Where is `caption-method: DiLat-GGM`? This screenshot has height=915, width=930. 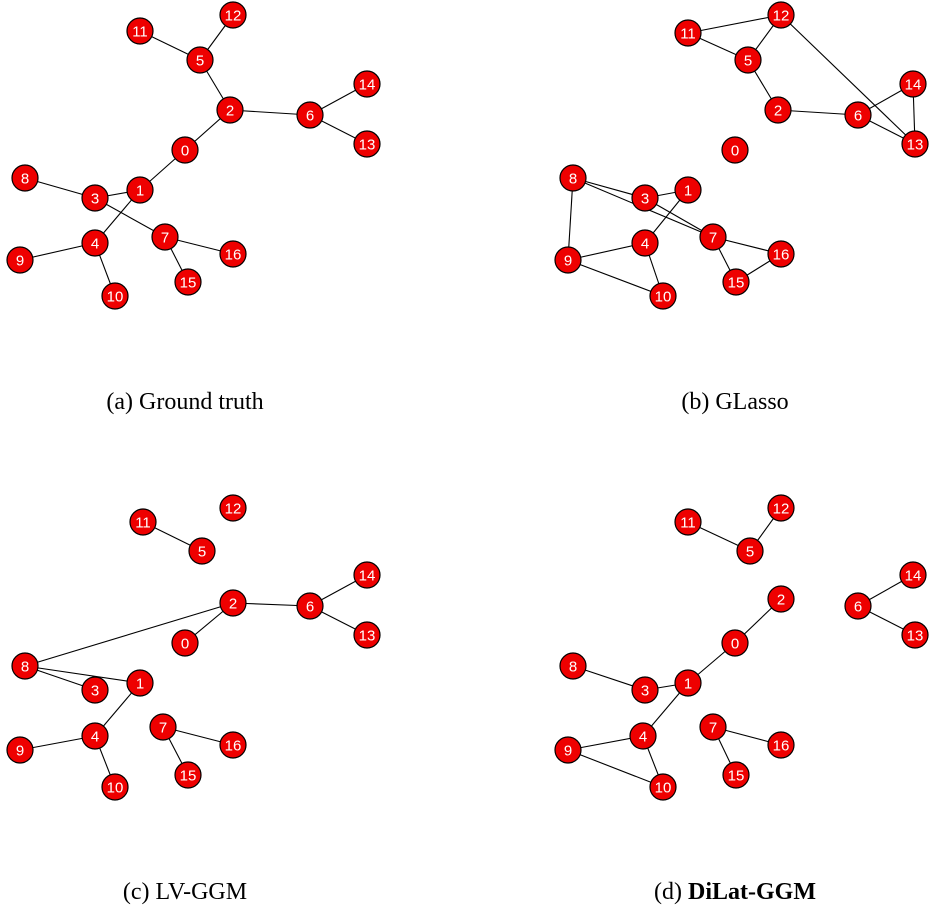 caption-method: DiLat-GGM is located at coordinates (752, 892).